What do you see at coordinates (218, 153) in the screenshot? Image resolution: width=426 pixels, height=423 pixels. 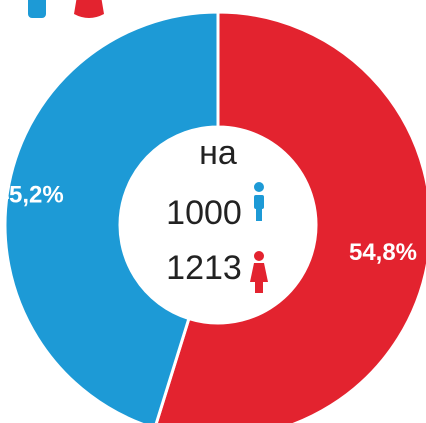 I see `center-text: на` at bounding box center [218, 153].